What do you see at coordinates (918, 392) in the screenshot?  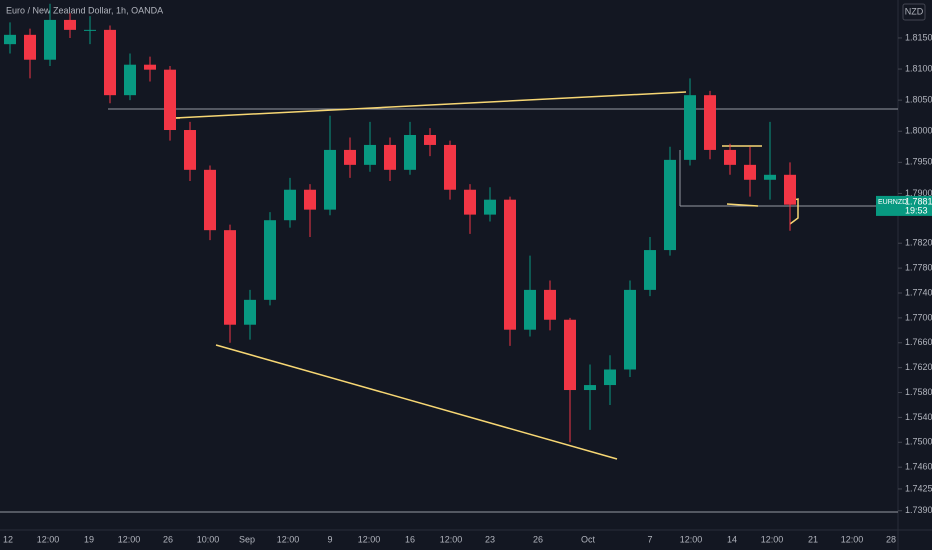 I see `y-tick-label: 1.75800` at bounding box center [918, 392].